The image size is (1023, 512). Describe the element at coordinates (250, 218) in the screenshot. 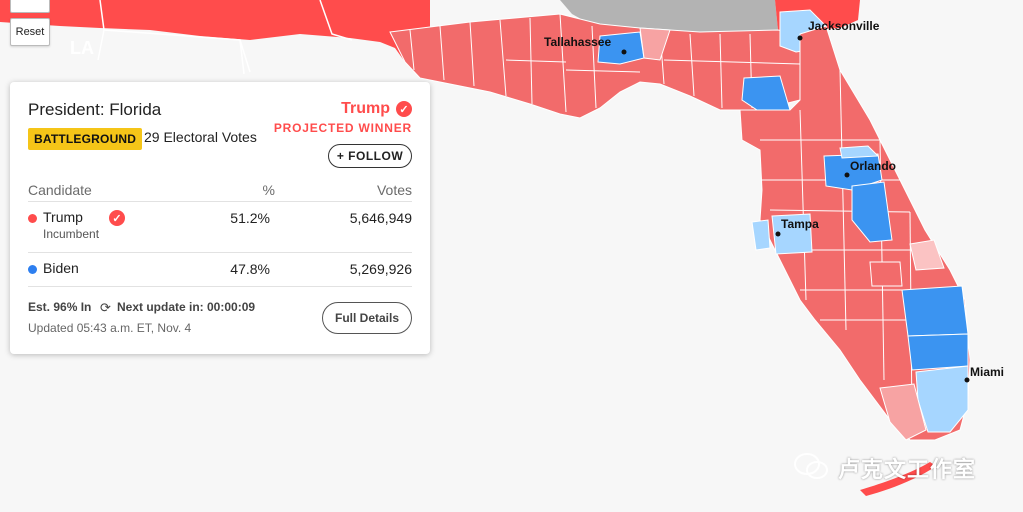

I see `candidate-pct: 51.2%` at that location.